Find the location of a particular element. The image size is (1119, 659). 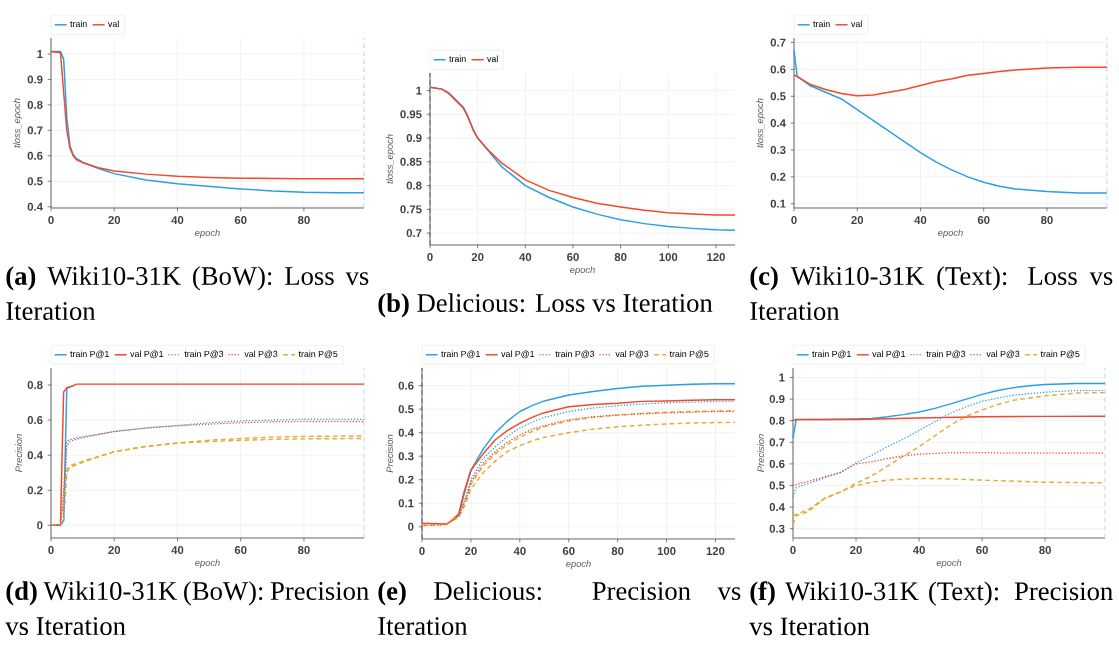

y-tick-label: 0.95 is located at coordinates (411, 114).